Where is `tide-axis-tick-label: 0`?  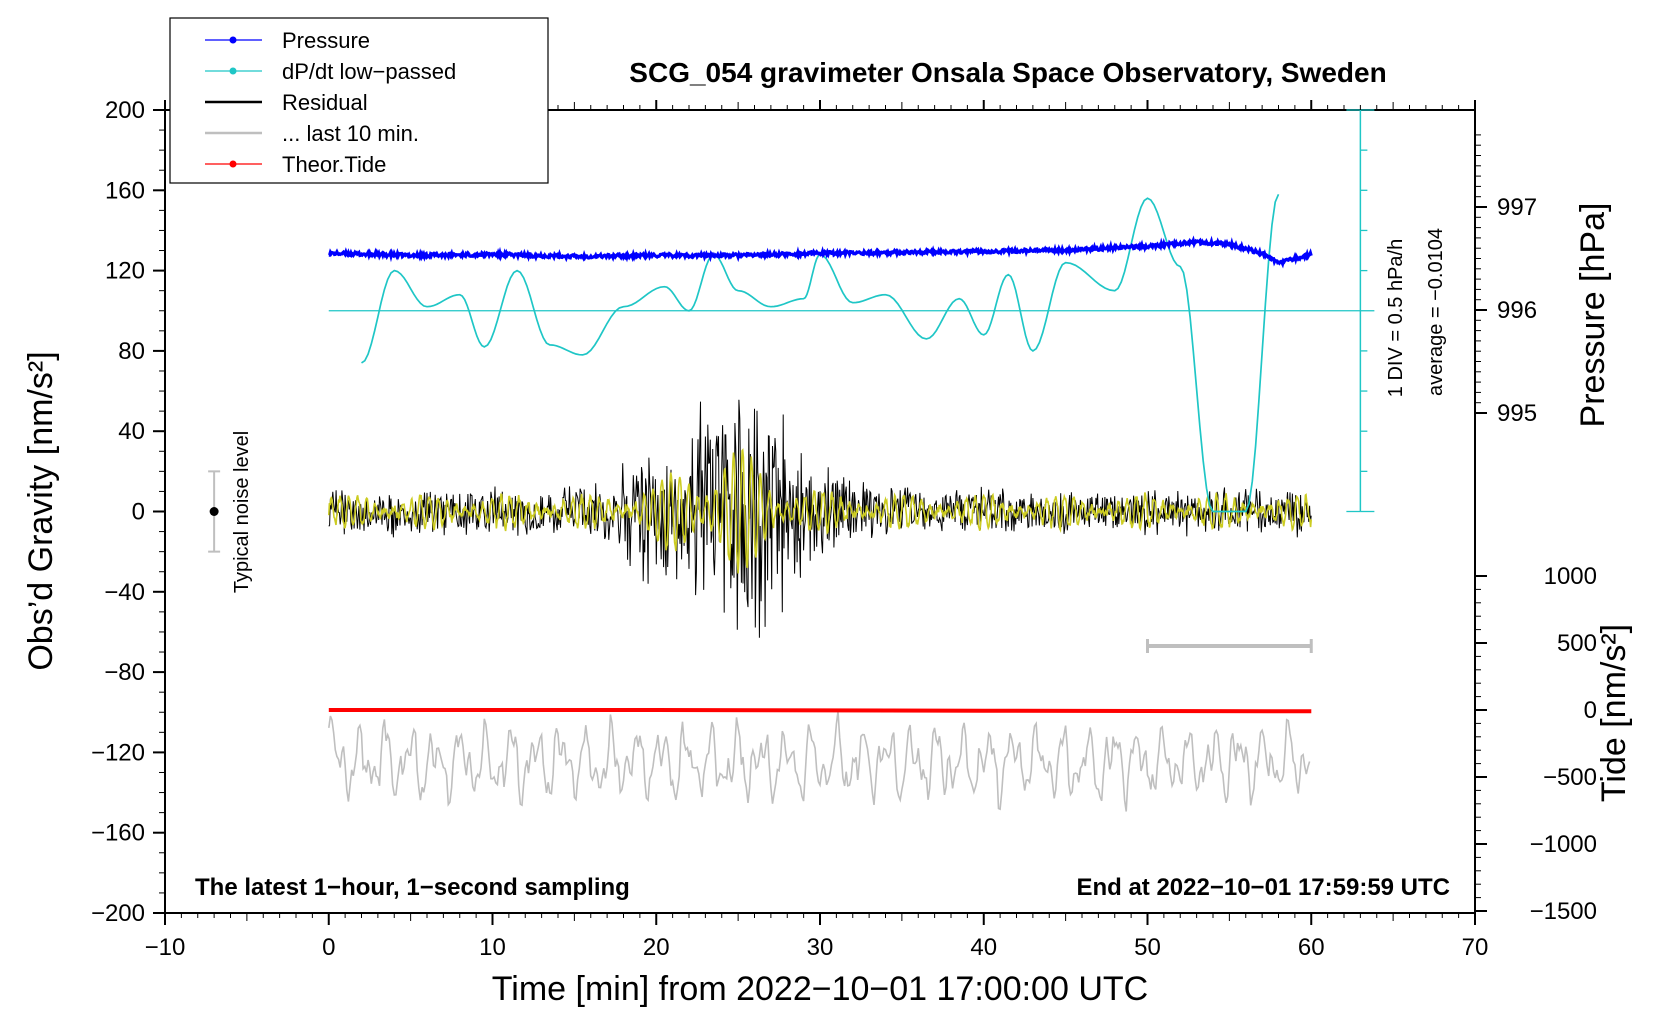 tide-axis-tick-label: 0 is located at coordinates (1590, 710).